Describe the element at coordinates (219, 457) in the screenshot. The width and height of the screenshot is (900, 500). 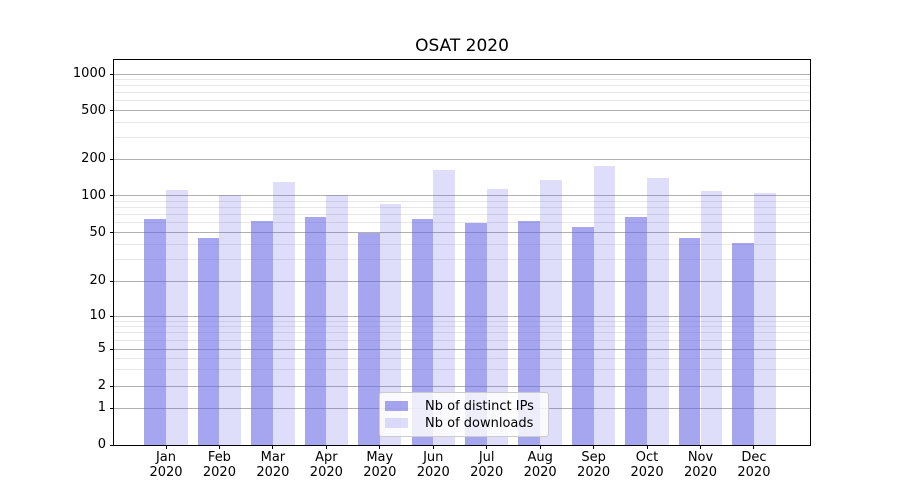
I see `x-tick-month: Feb` at that location.